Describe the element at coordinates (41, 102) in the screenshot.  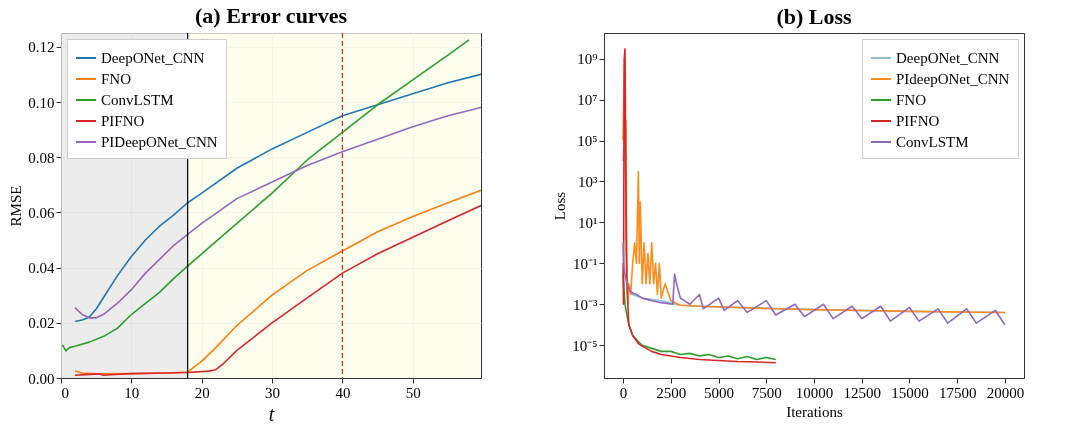
I see `y-tick-label: 0.10` at that location.